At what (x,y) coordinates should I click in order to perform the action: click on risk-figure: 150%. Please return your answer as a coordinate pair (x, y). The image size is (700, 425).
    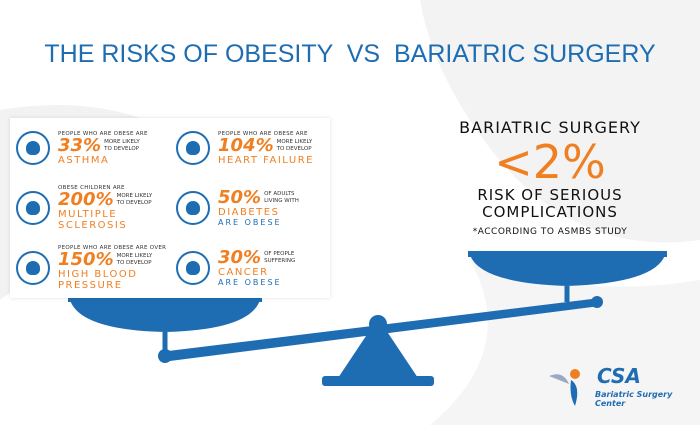
    Looking at the image, I should click on (86, 259).